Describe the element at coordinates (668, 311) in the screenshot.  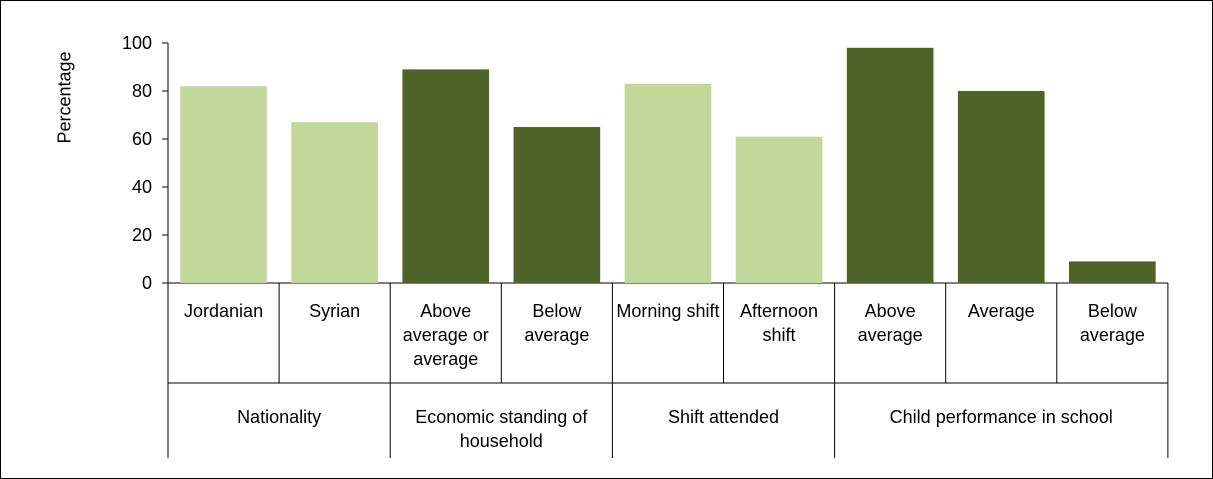
I see `x-tick-label: Morning shift` at that location.